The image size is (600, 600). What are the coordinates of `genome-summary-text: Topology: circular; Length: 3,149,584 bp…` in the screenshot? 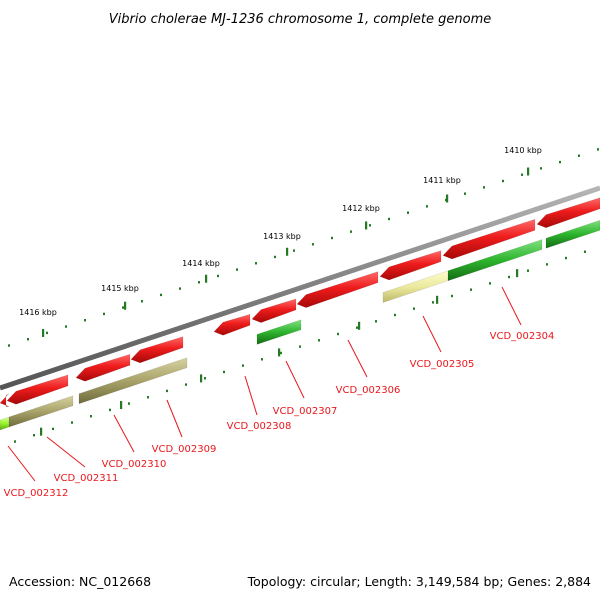 It's located at (419, 581).